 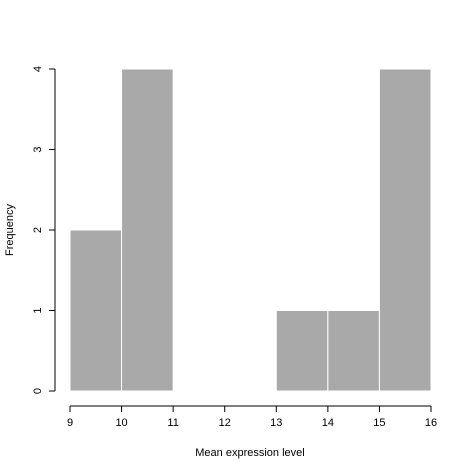 I want to click on x-axis: 9 10 11 12 13 14 15 16, so click(x=252, y=417).